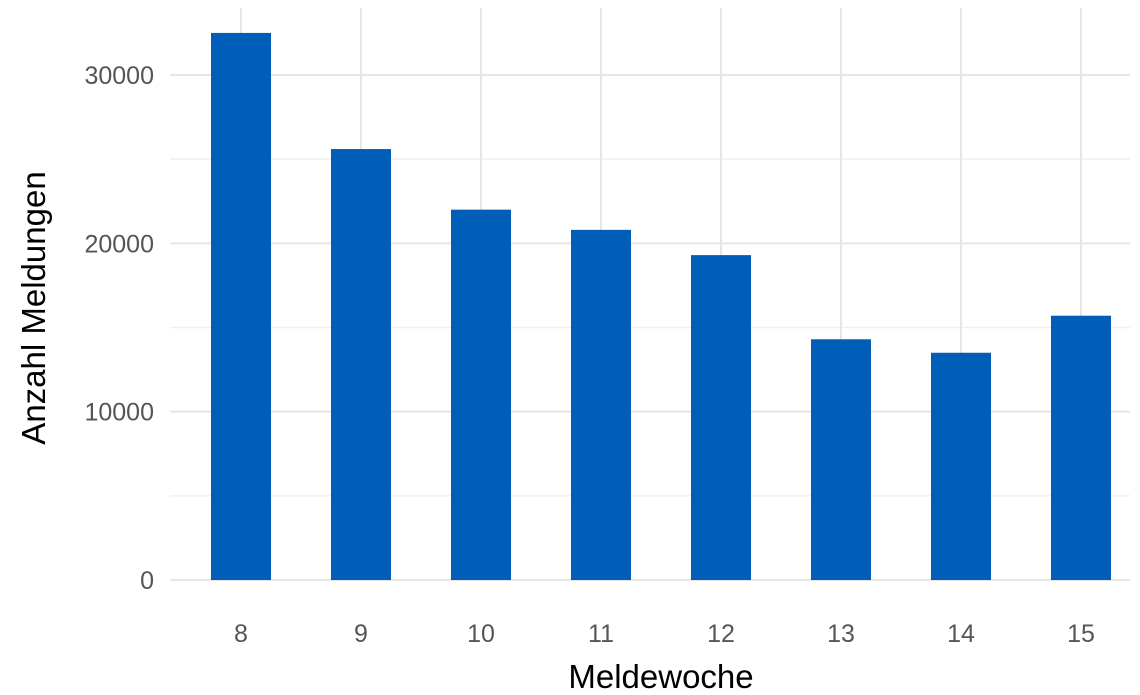 The image size is (1140, 695). What do you see at coordinates (361, 634) in the screenshot?
I see `x-tick-label: 9` at bounding box center [361, 634].